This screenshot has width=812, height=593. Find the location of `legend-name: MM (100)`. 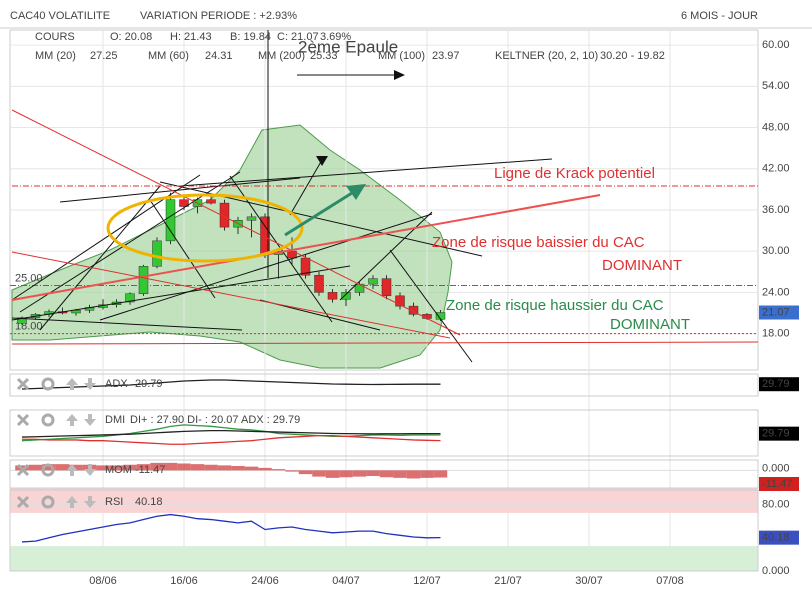

legend-name: MM (100) is located at coordinates (401, 56).